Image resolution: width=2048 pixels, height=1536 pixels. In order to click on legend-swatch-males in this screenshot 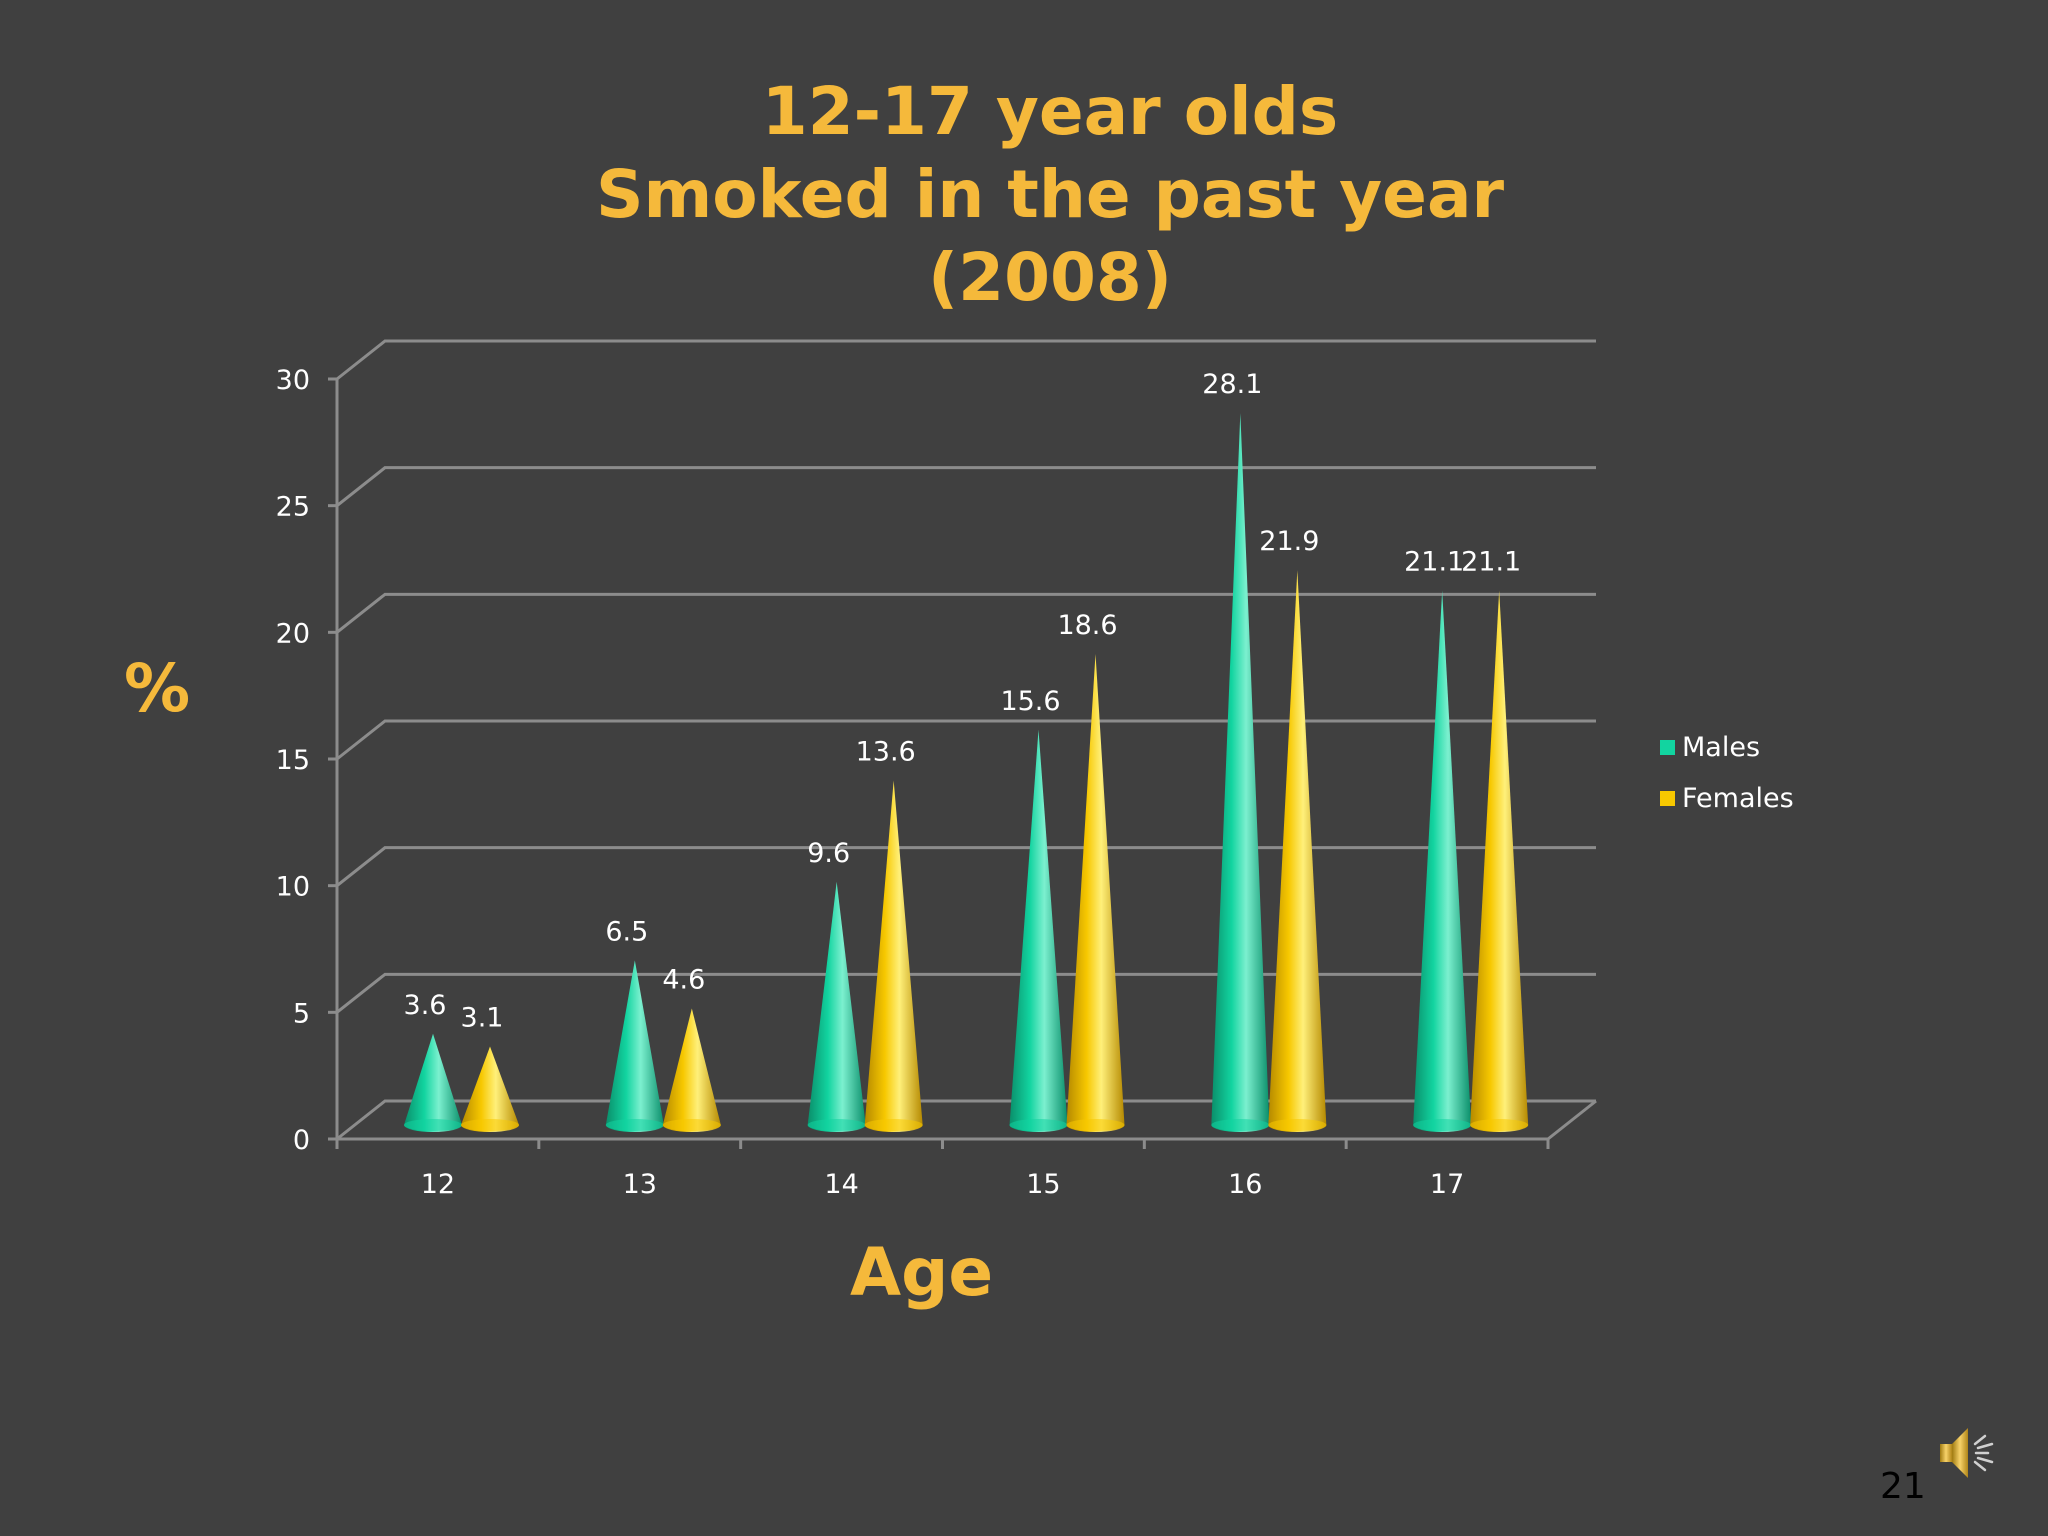, I will do `click(1667, 747)`.